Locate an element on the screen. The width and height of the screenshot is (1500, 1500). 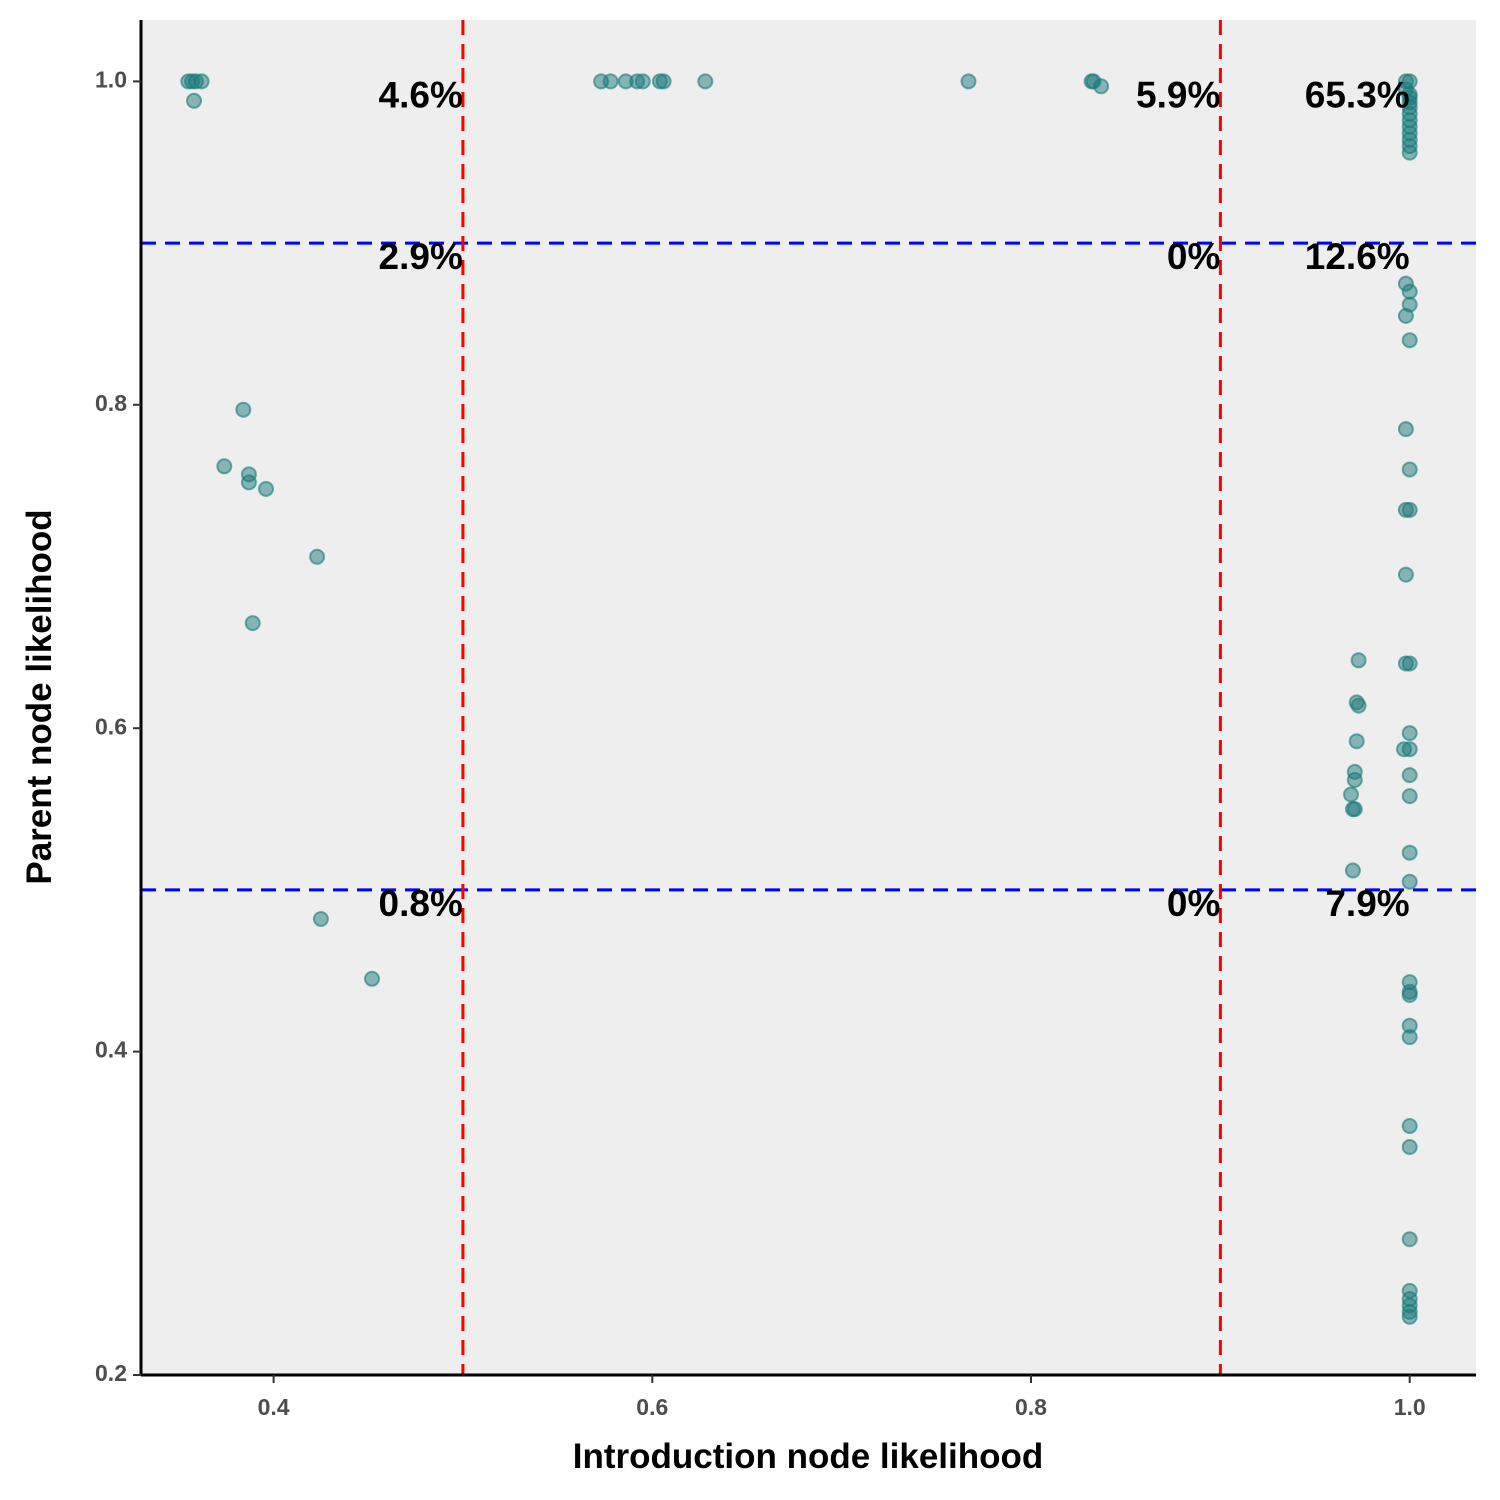
quadrant-percent-label: 2.9% is located at coordinates (421, 256).